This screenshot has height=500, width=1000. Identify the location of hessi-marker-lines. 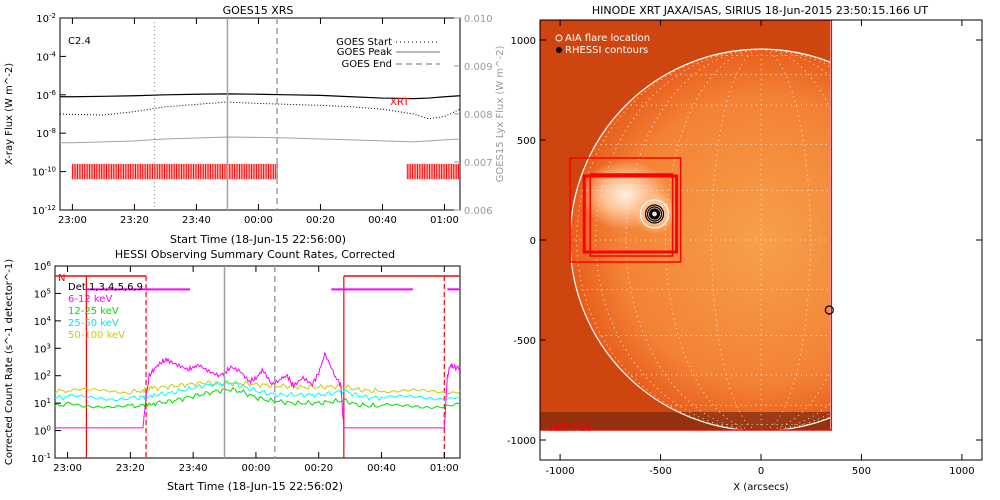
(249, 362).